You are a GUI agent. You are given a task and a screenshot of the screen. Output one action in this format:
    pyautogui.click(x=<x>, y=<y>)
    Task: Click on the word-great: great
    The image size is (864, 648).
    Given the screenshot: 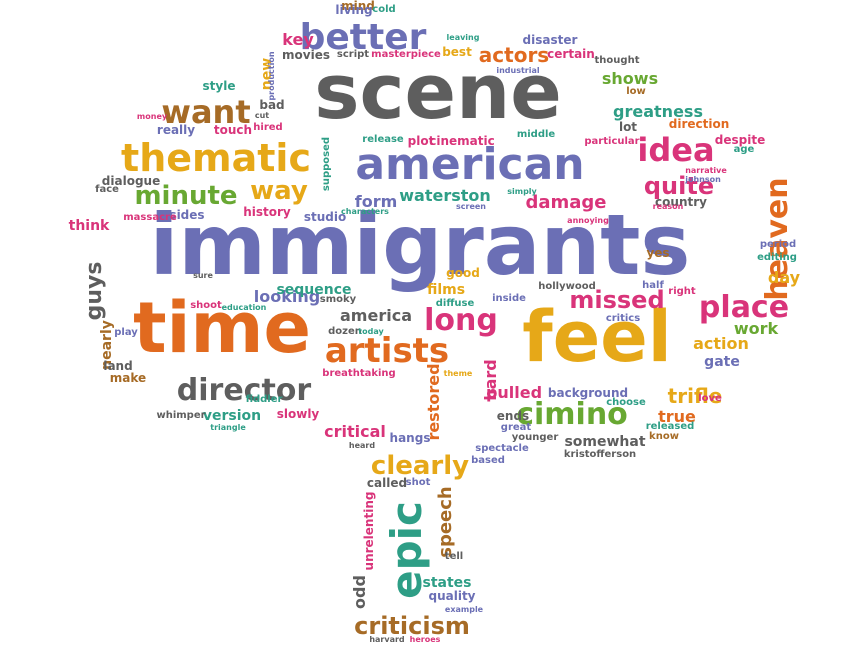 What is the action you would take?
    pyautogui.click(x=516, y=427)
    